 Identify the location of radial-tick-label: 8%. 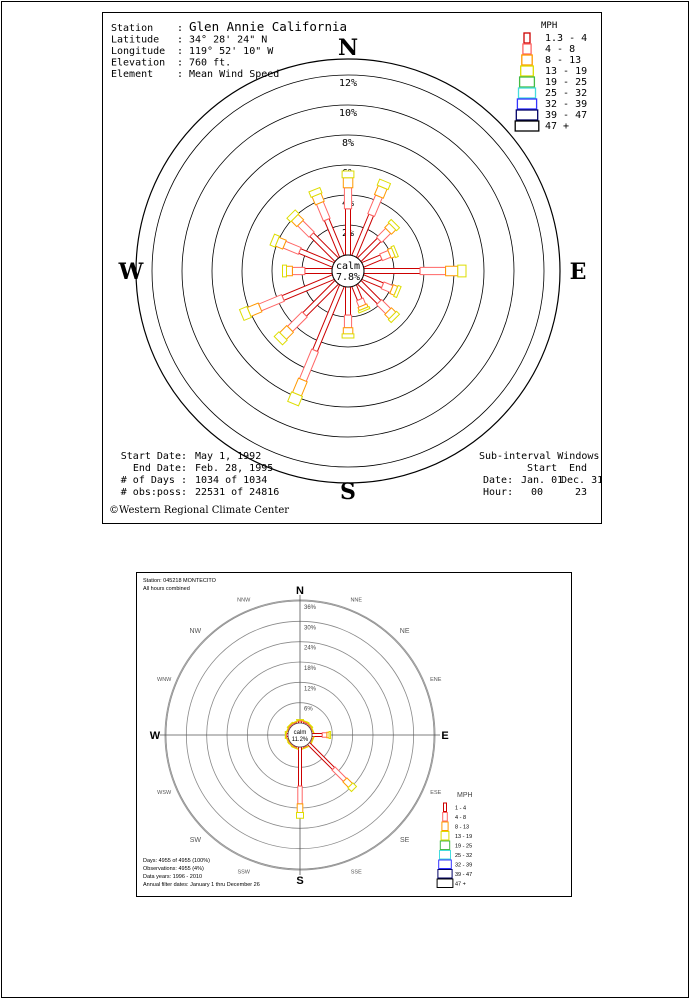
(348, 143).